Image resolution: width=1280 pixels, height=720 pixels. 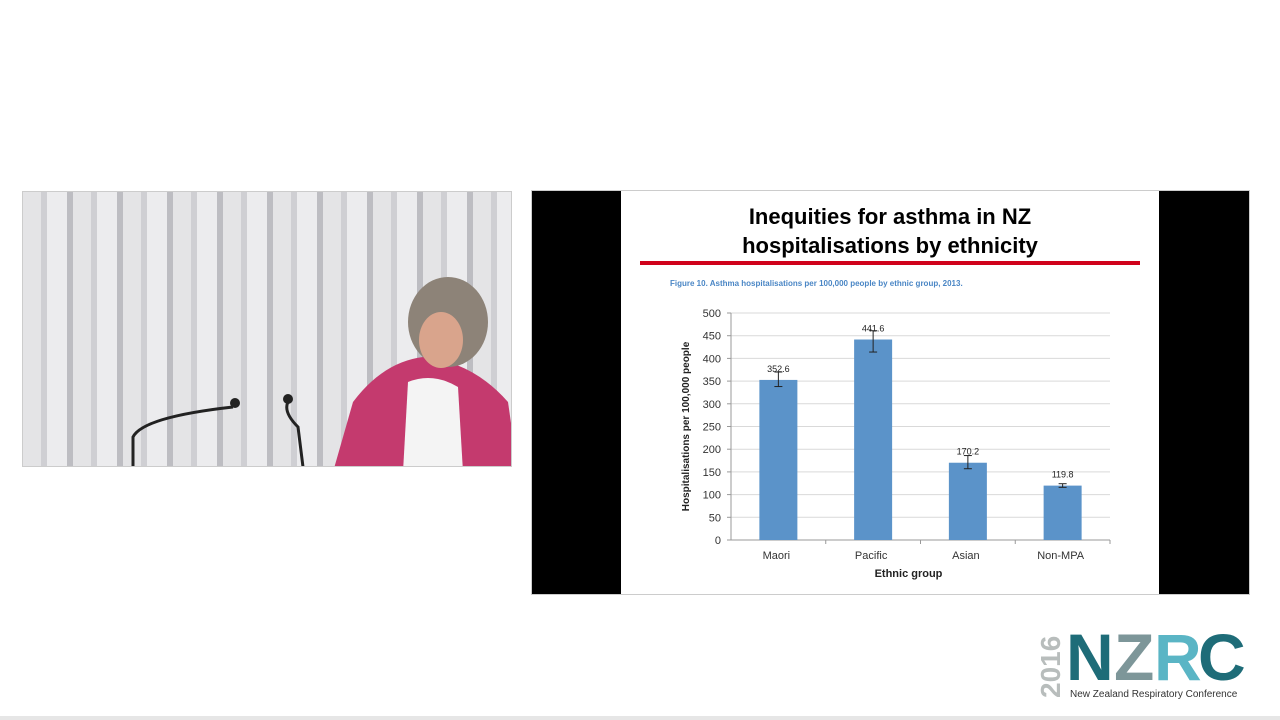 I want to click on microphones, so click(x=218, y=430).